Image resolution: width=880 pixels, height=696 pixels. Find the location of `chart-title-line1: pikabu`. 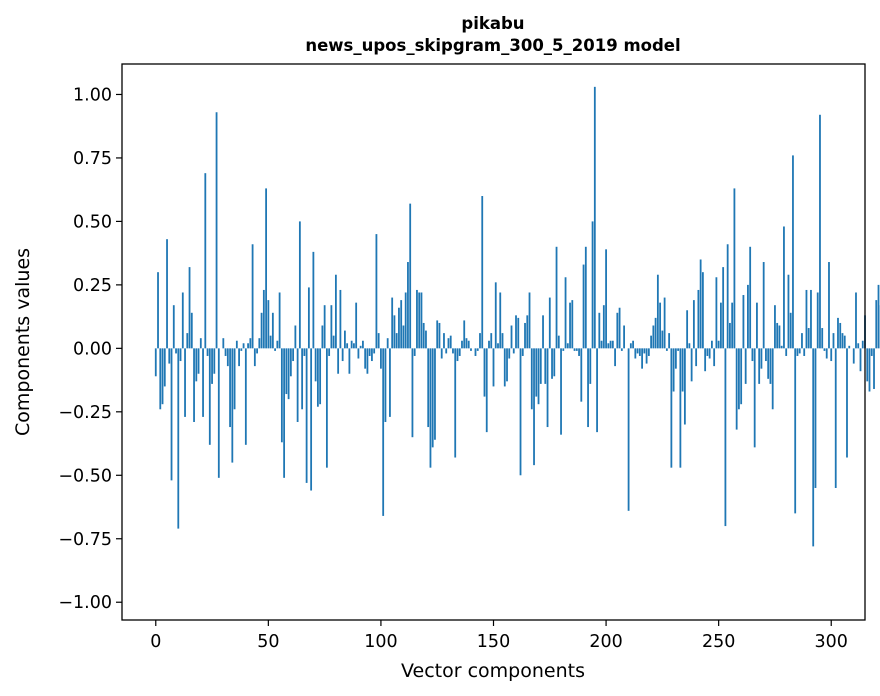

chart-title-line1: pikabu is located at coordinates (492, 23).